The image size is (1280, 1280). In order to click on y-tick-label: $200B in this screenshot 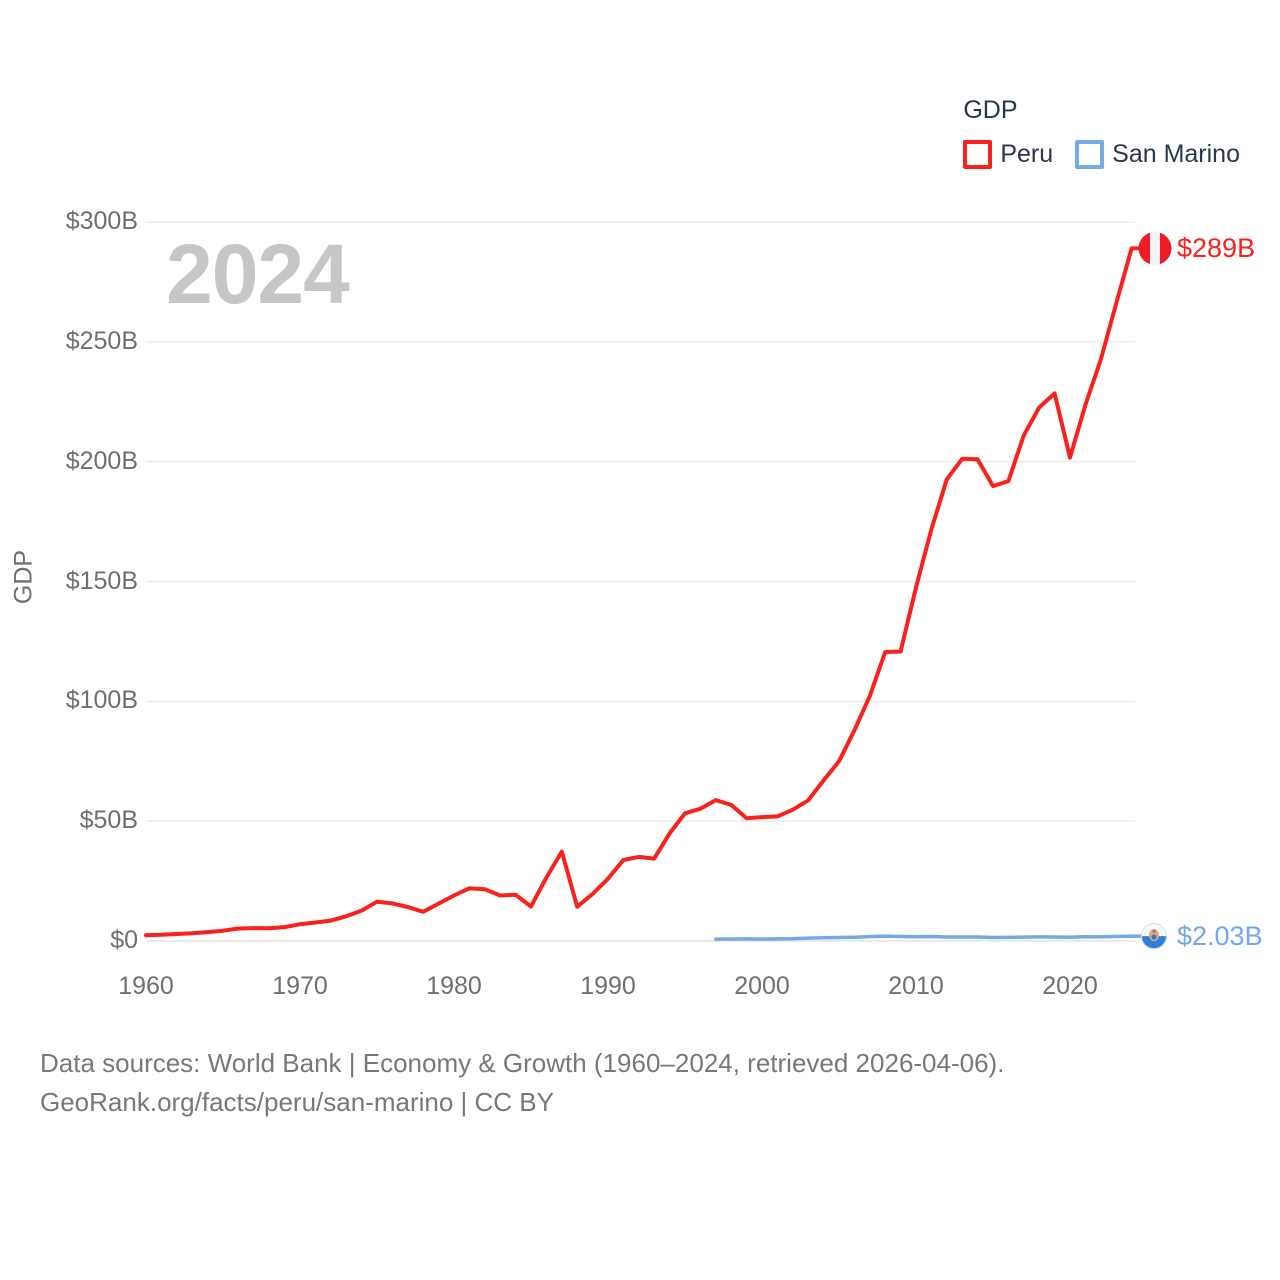, I will do `click(101, 460)`.